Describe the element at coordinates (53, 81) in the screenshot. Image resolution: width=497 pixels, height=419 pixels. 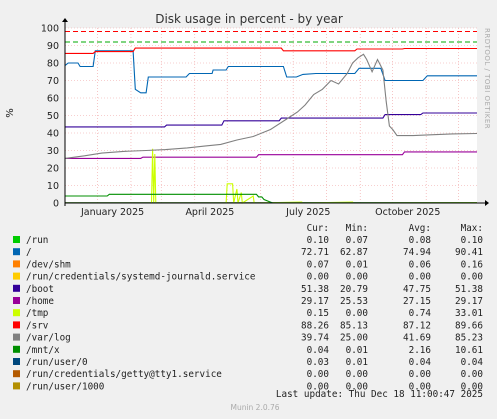
I see `y-tick-label: 70` at that location.